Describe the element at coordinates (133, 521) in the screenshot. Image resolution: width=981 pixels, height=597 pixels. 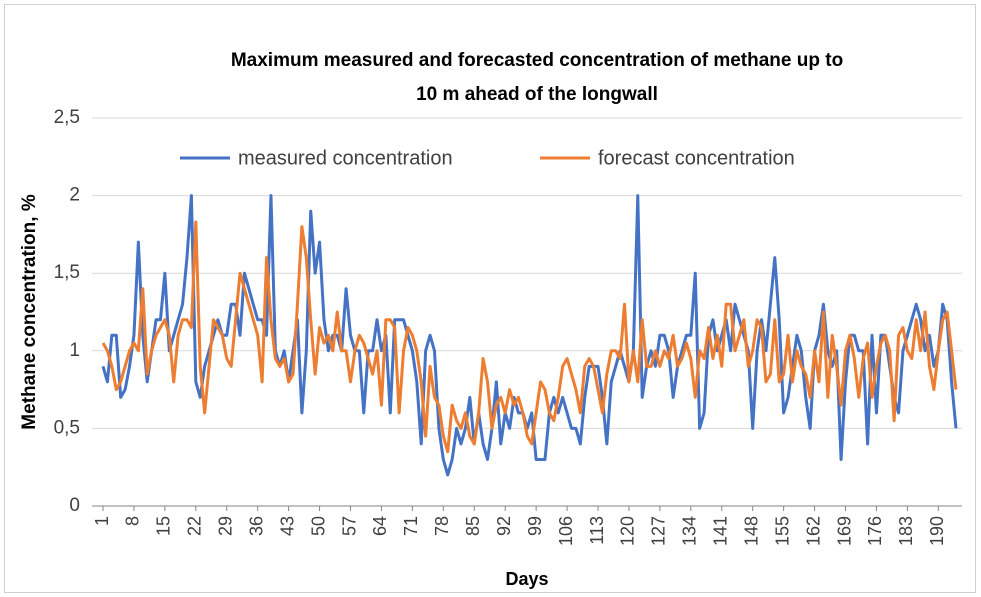
I see `x-tick-label: 8` at that location.